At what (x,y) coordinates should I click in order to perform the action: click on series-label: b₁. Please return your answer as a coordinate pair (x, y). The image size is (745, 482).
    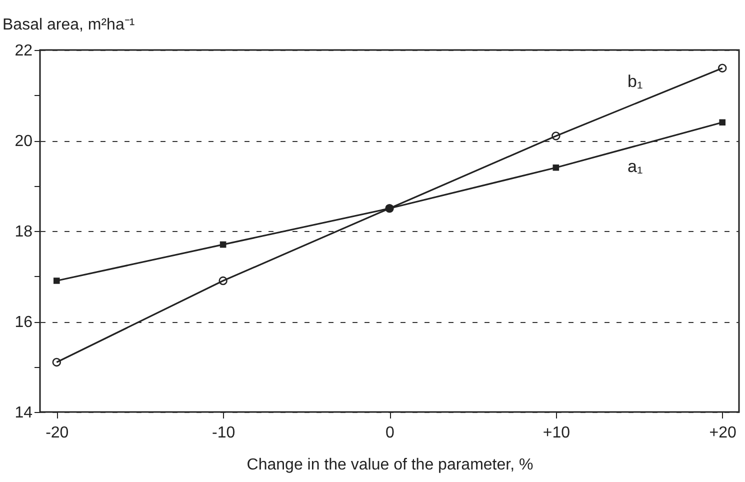
    Looking at the image, I should click on (635, 82).